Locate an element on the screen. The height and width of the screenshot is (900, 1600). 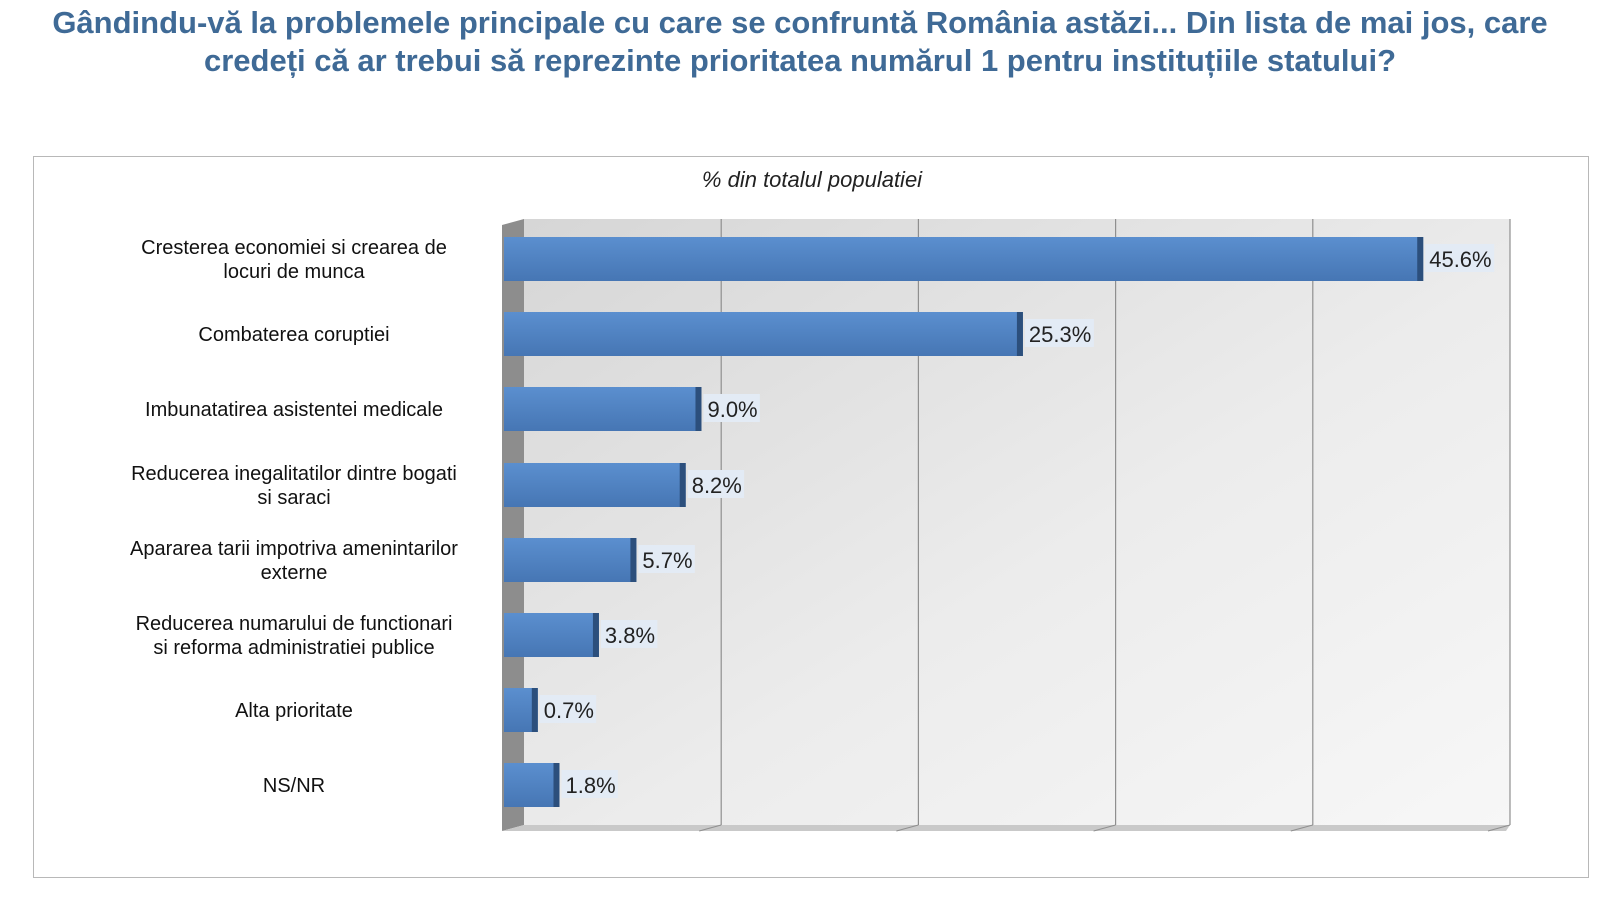
category-label: Imbunatatirea asistentei medicale is located at coordinates (294, 410).